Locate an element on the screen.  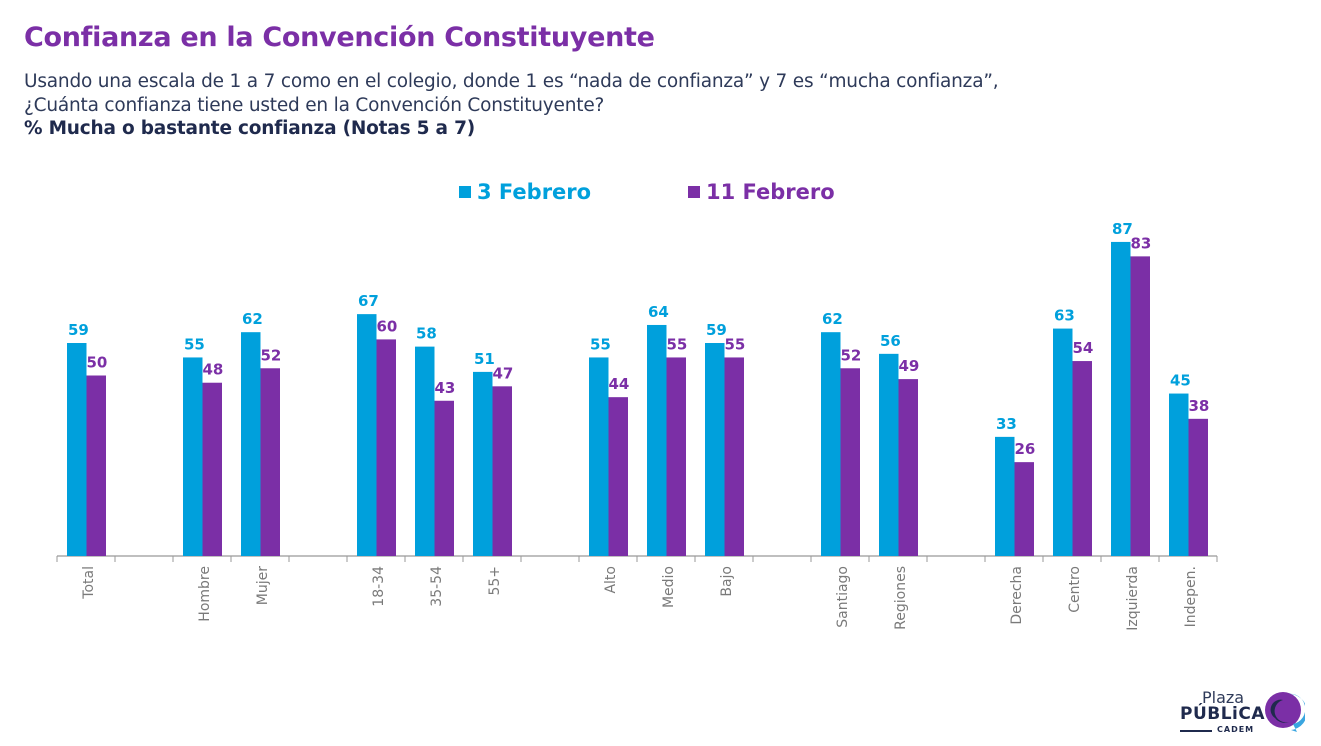
logo-underline is located at coordinates (1196, 731).